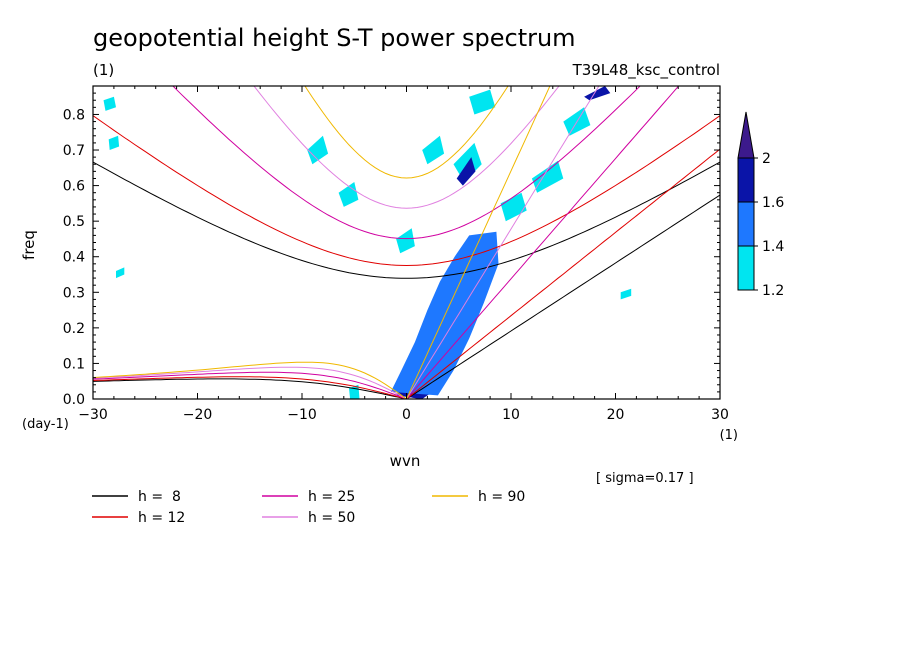  I want to click on y-tick-label: 0.1, so click(74, 364).